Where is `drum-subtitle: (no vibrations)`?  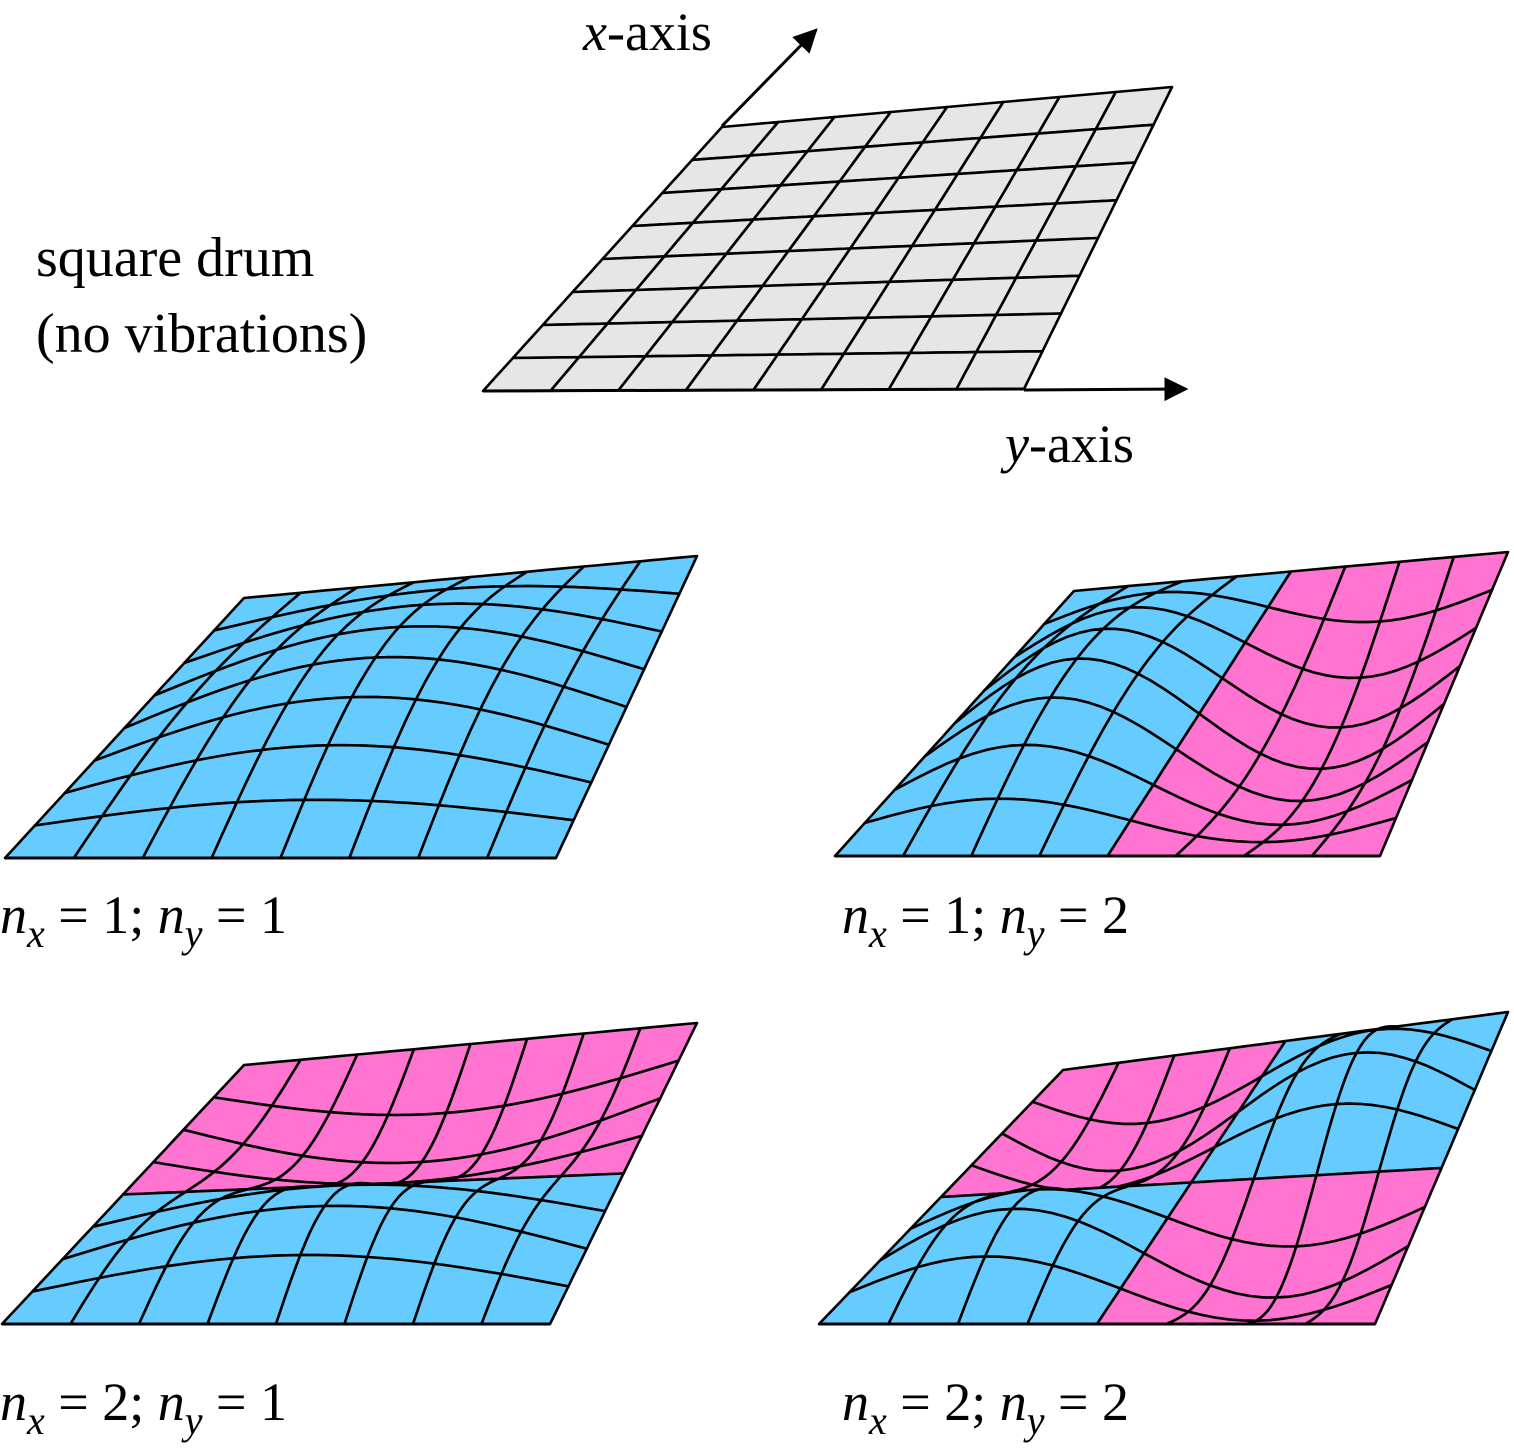
drum-subtitle: (no vibrations) is located at coordinates (201, 334).